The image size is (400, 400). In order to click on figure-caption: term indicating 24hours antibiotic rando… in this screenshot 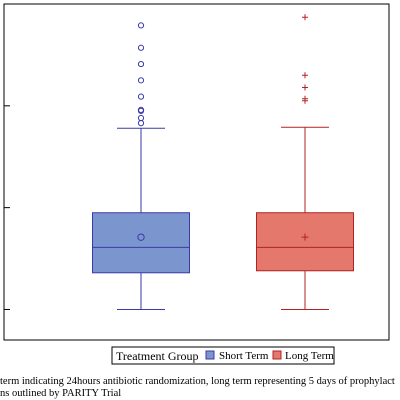, I will do `click(200, 388)`.